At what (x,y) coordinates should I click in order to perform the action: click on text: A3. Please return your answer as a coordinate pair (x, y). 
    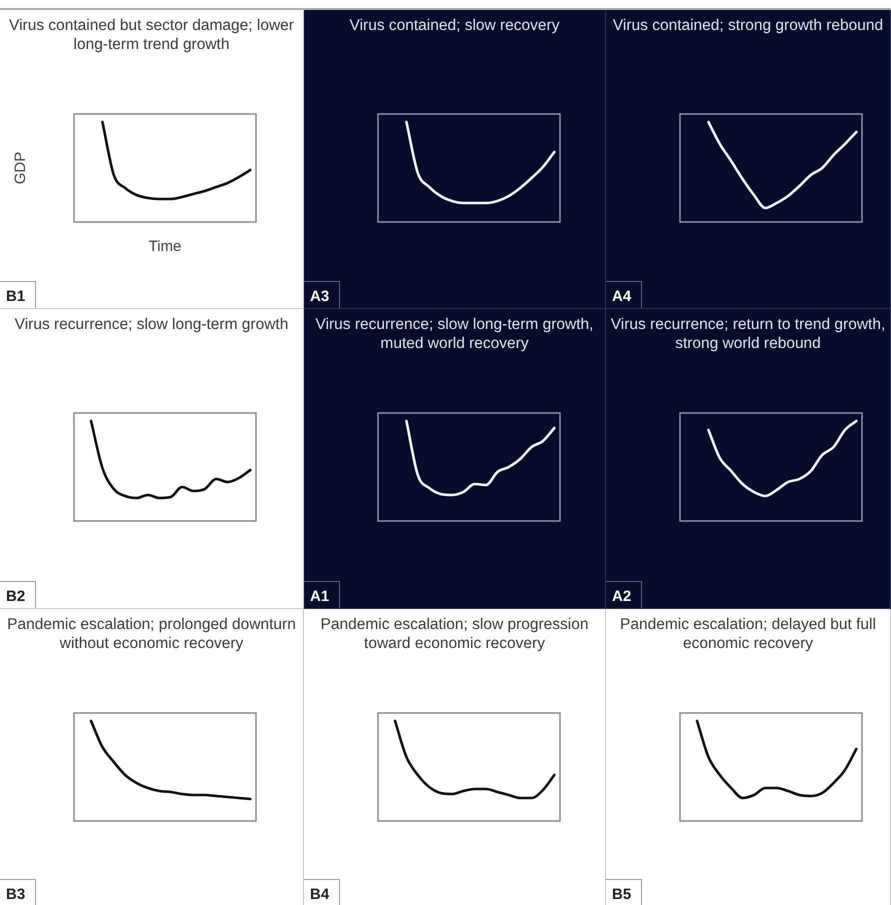
    Looking at the image, I should click on (322, 294).